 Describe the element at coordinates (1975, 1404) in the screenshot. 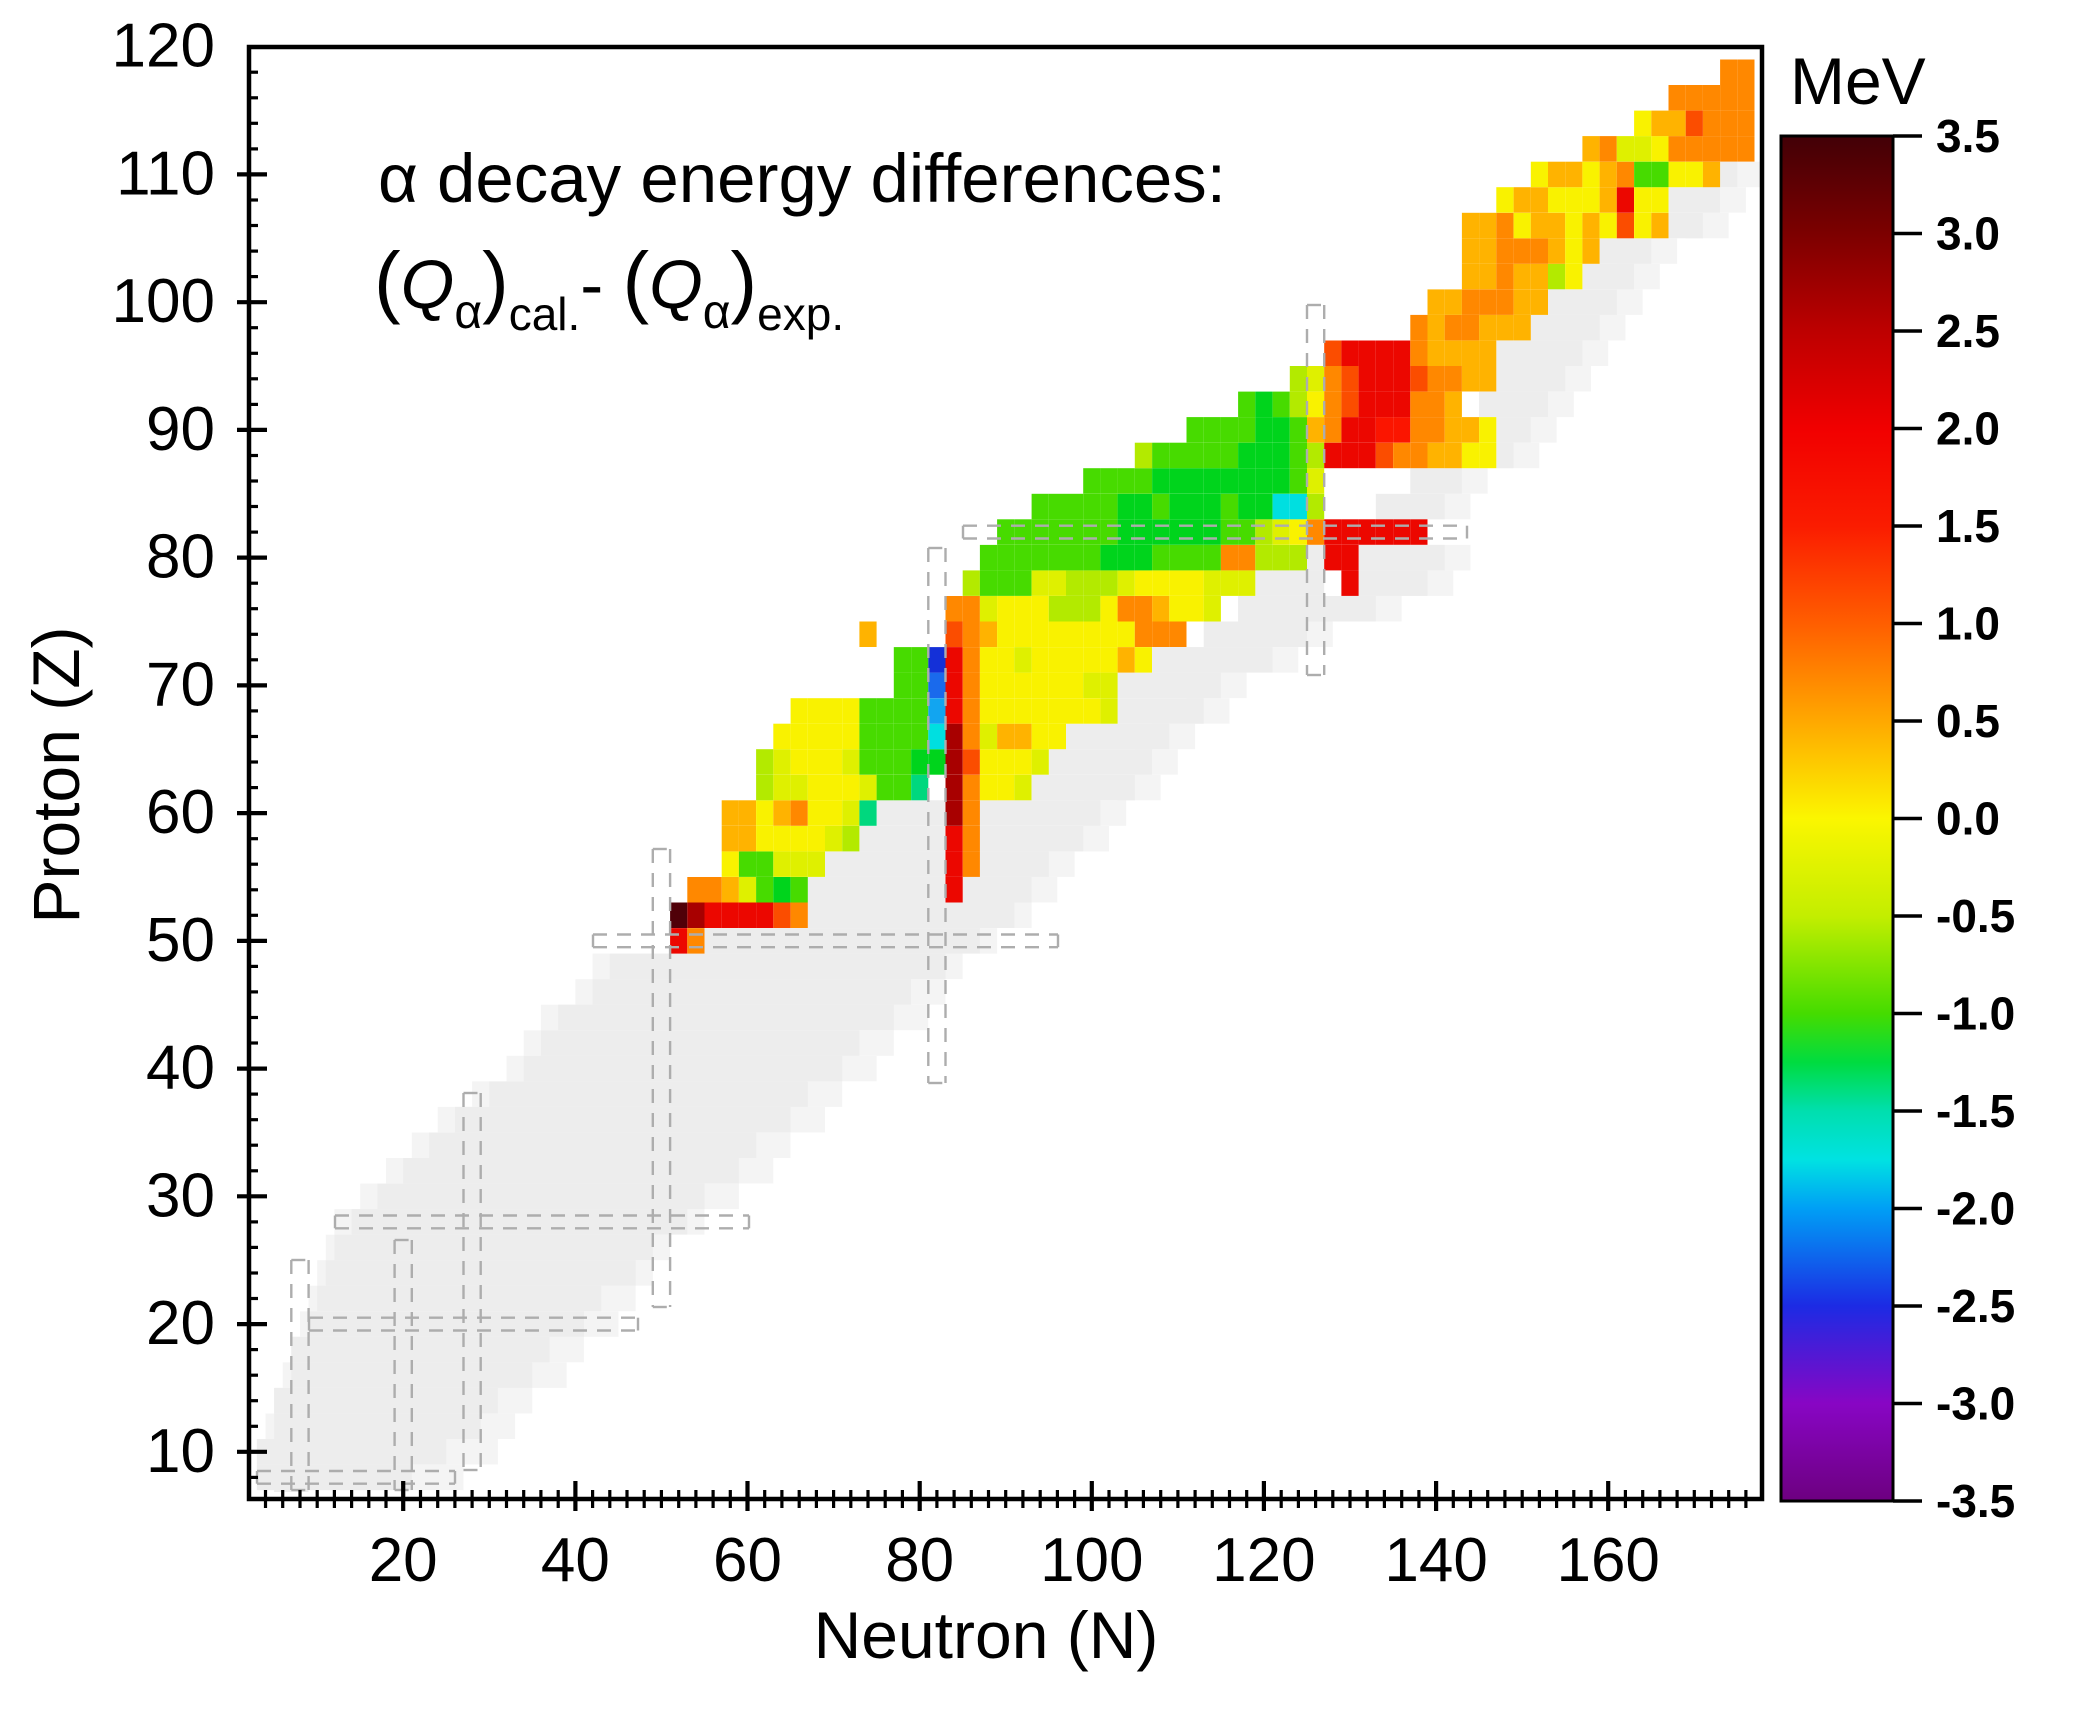

I see `svg-text: -3.0` at that location.